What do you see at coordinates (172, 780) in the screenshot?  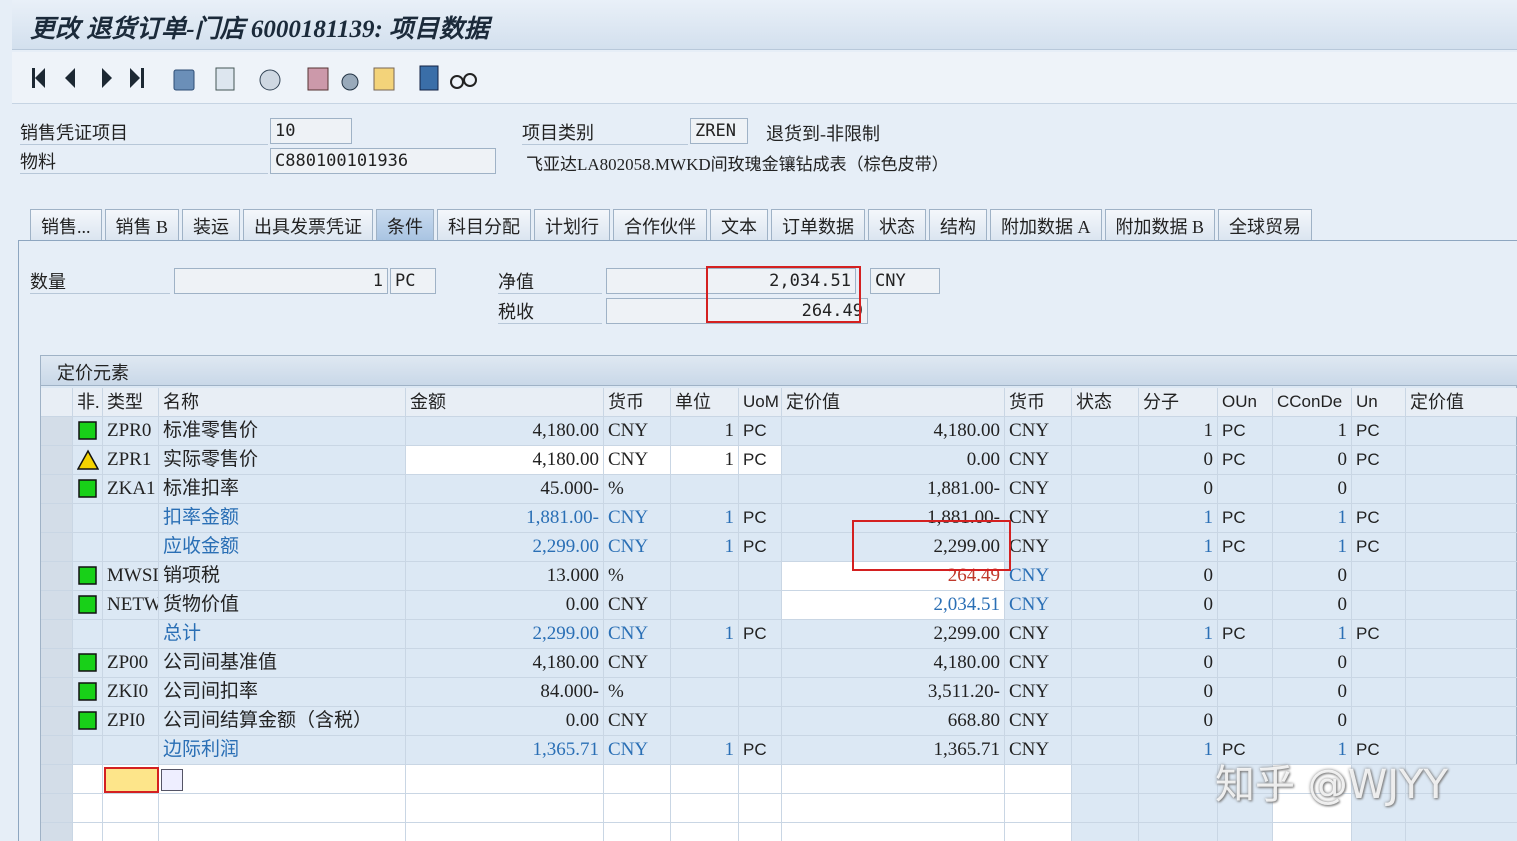 I see `search-help` at bounding box center [172, 780].